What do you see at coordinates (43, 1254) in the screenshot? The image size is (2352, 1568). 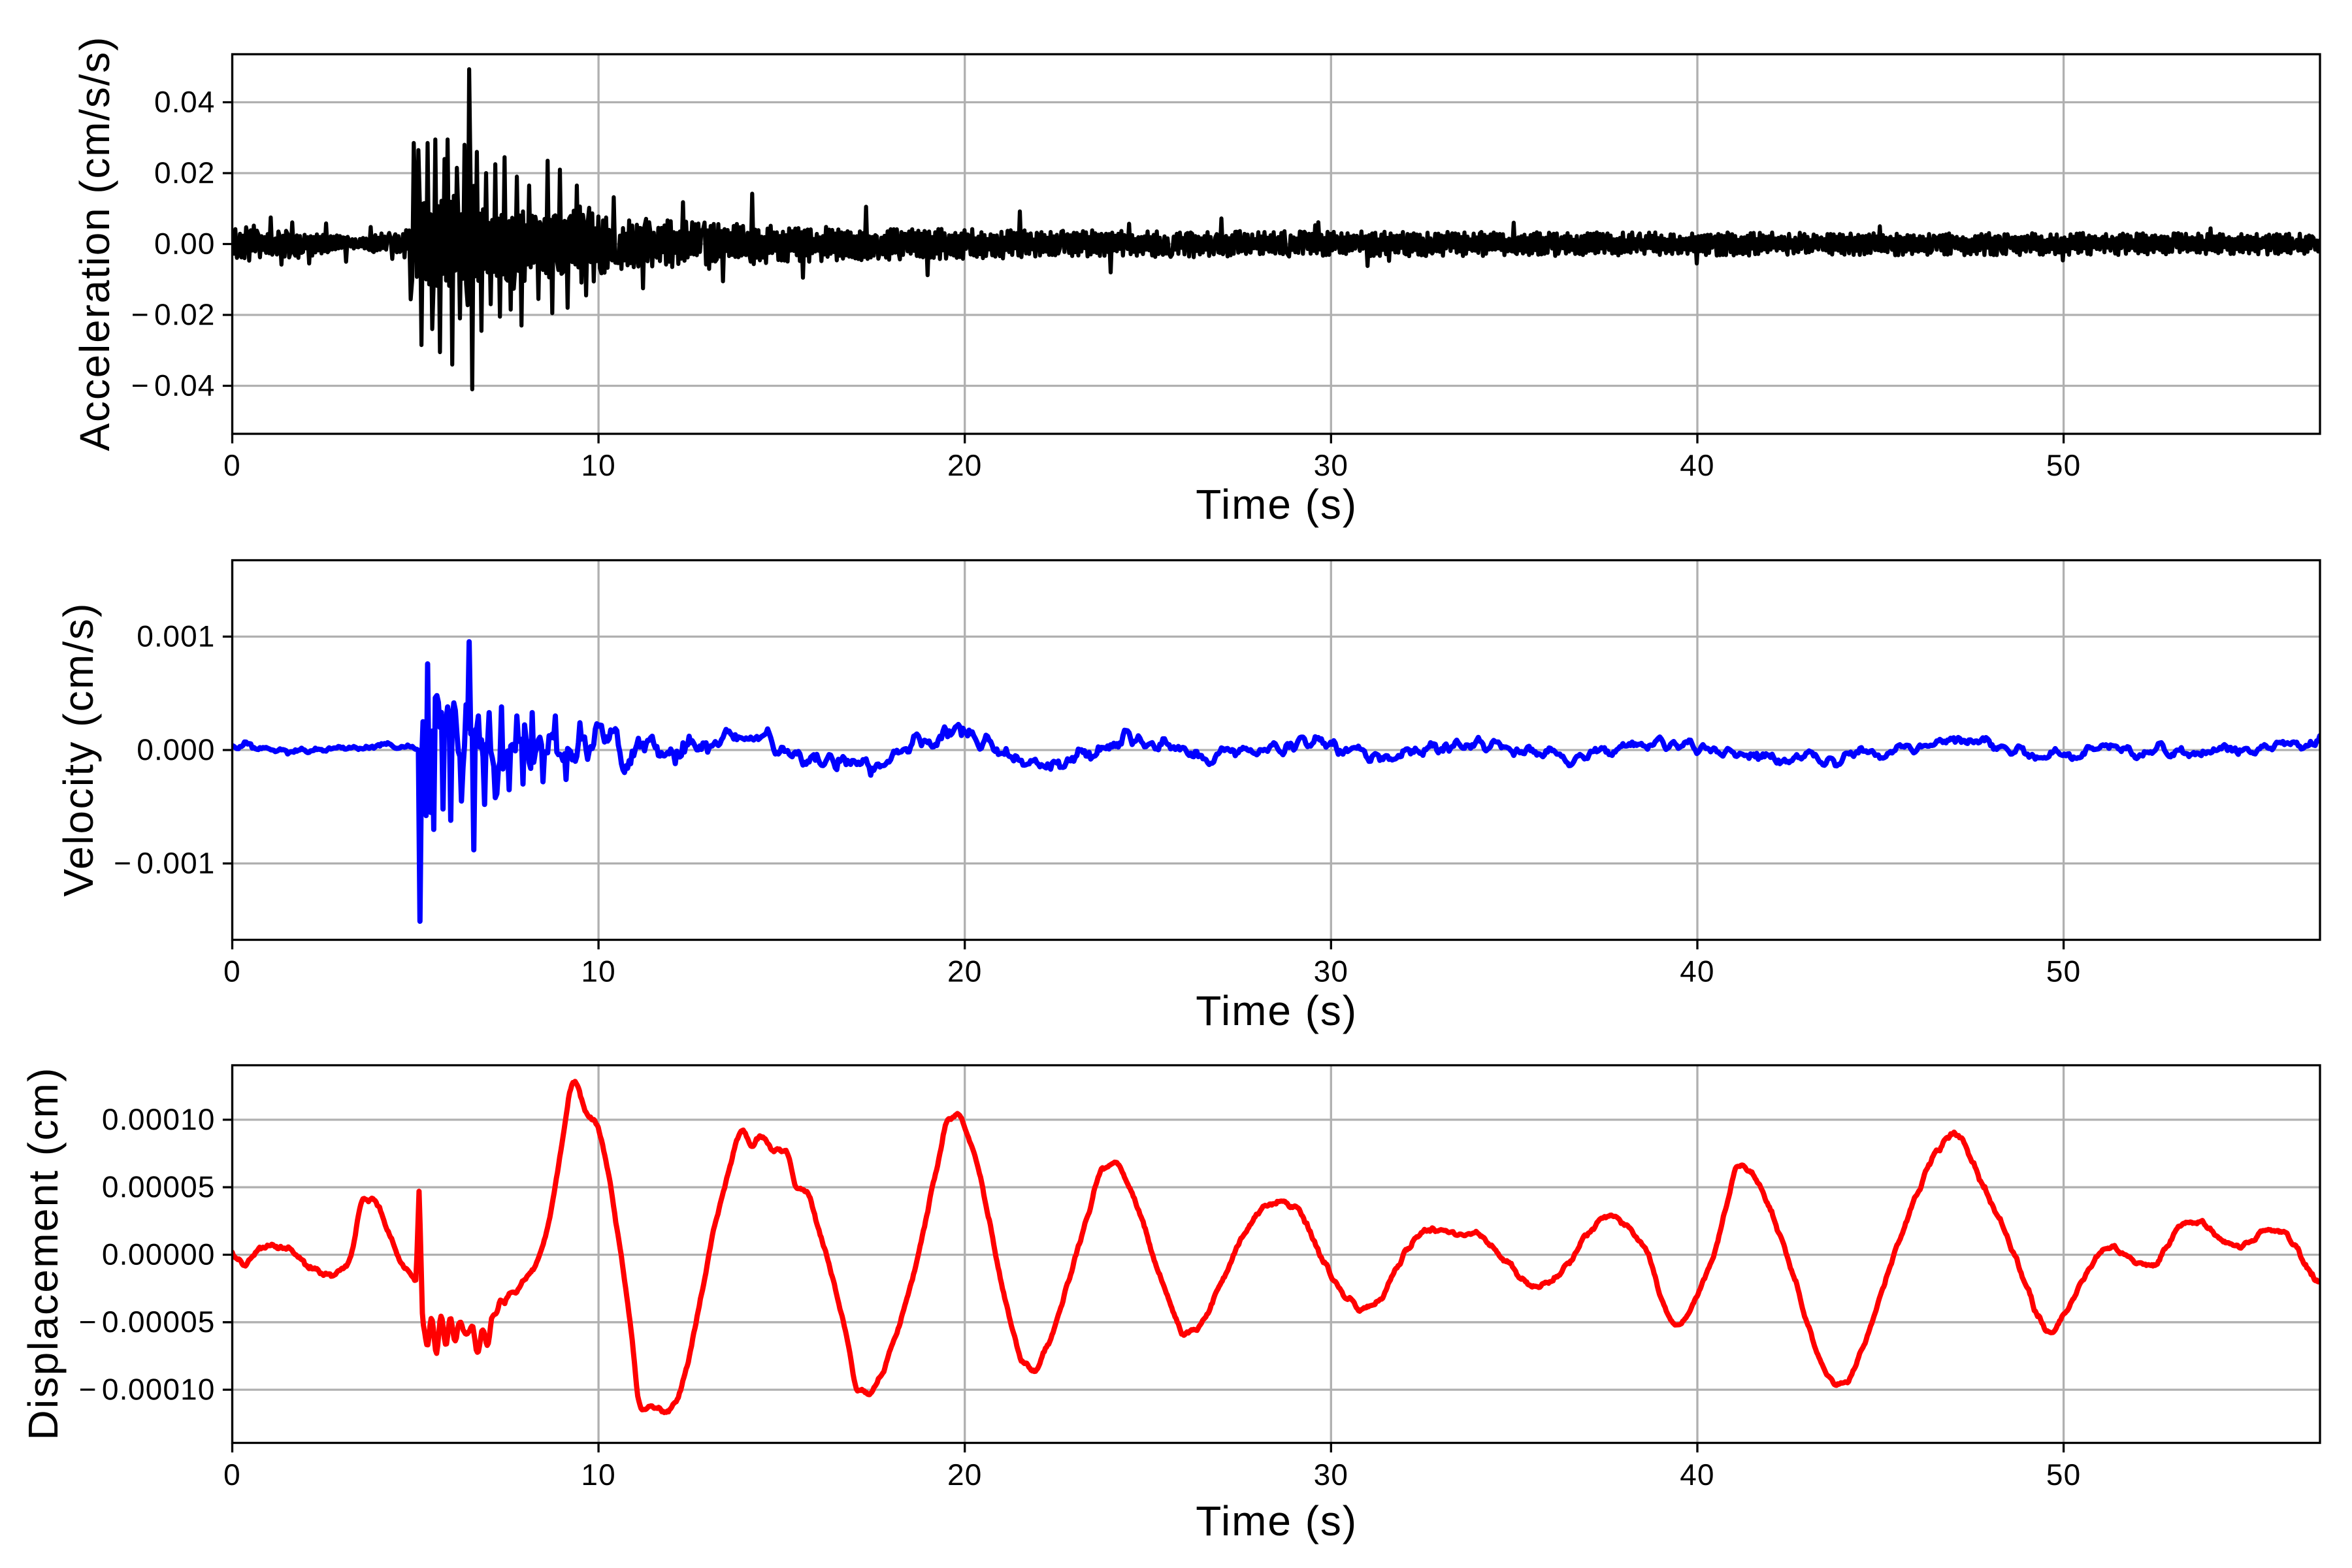 I see `svg-text: Displacement (cm)` at bounding box center [43, 1254].